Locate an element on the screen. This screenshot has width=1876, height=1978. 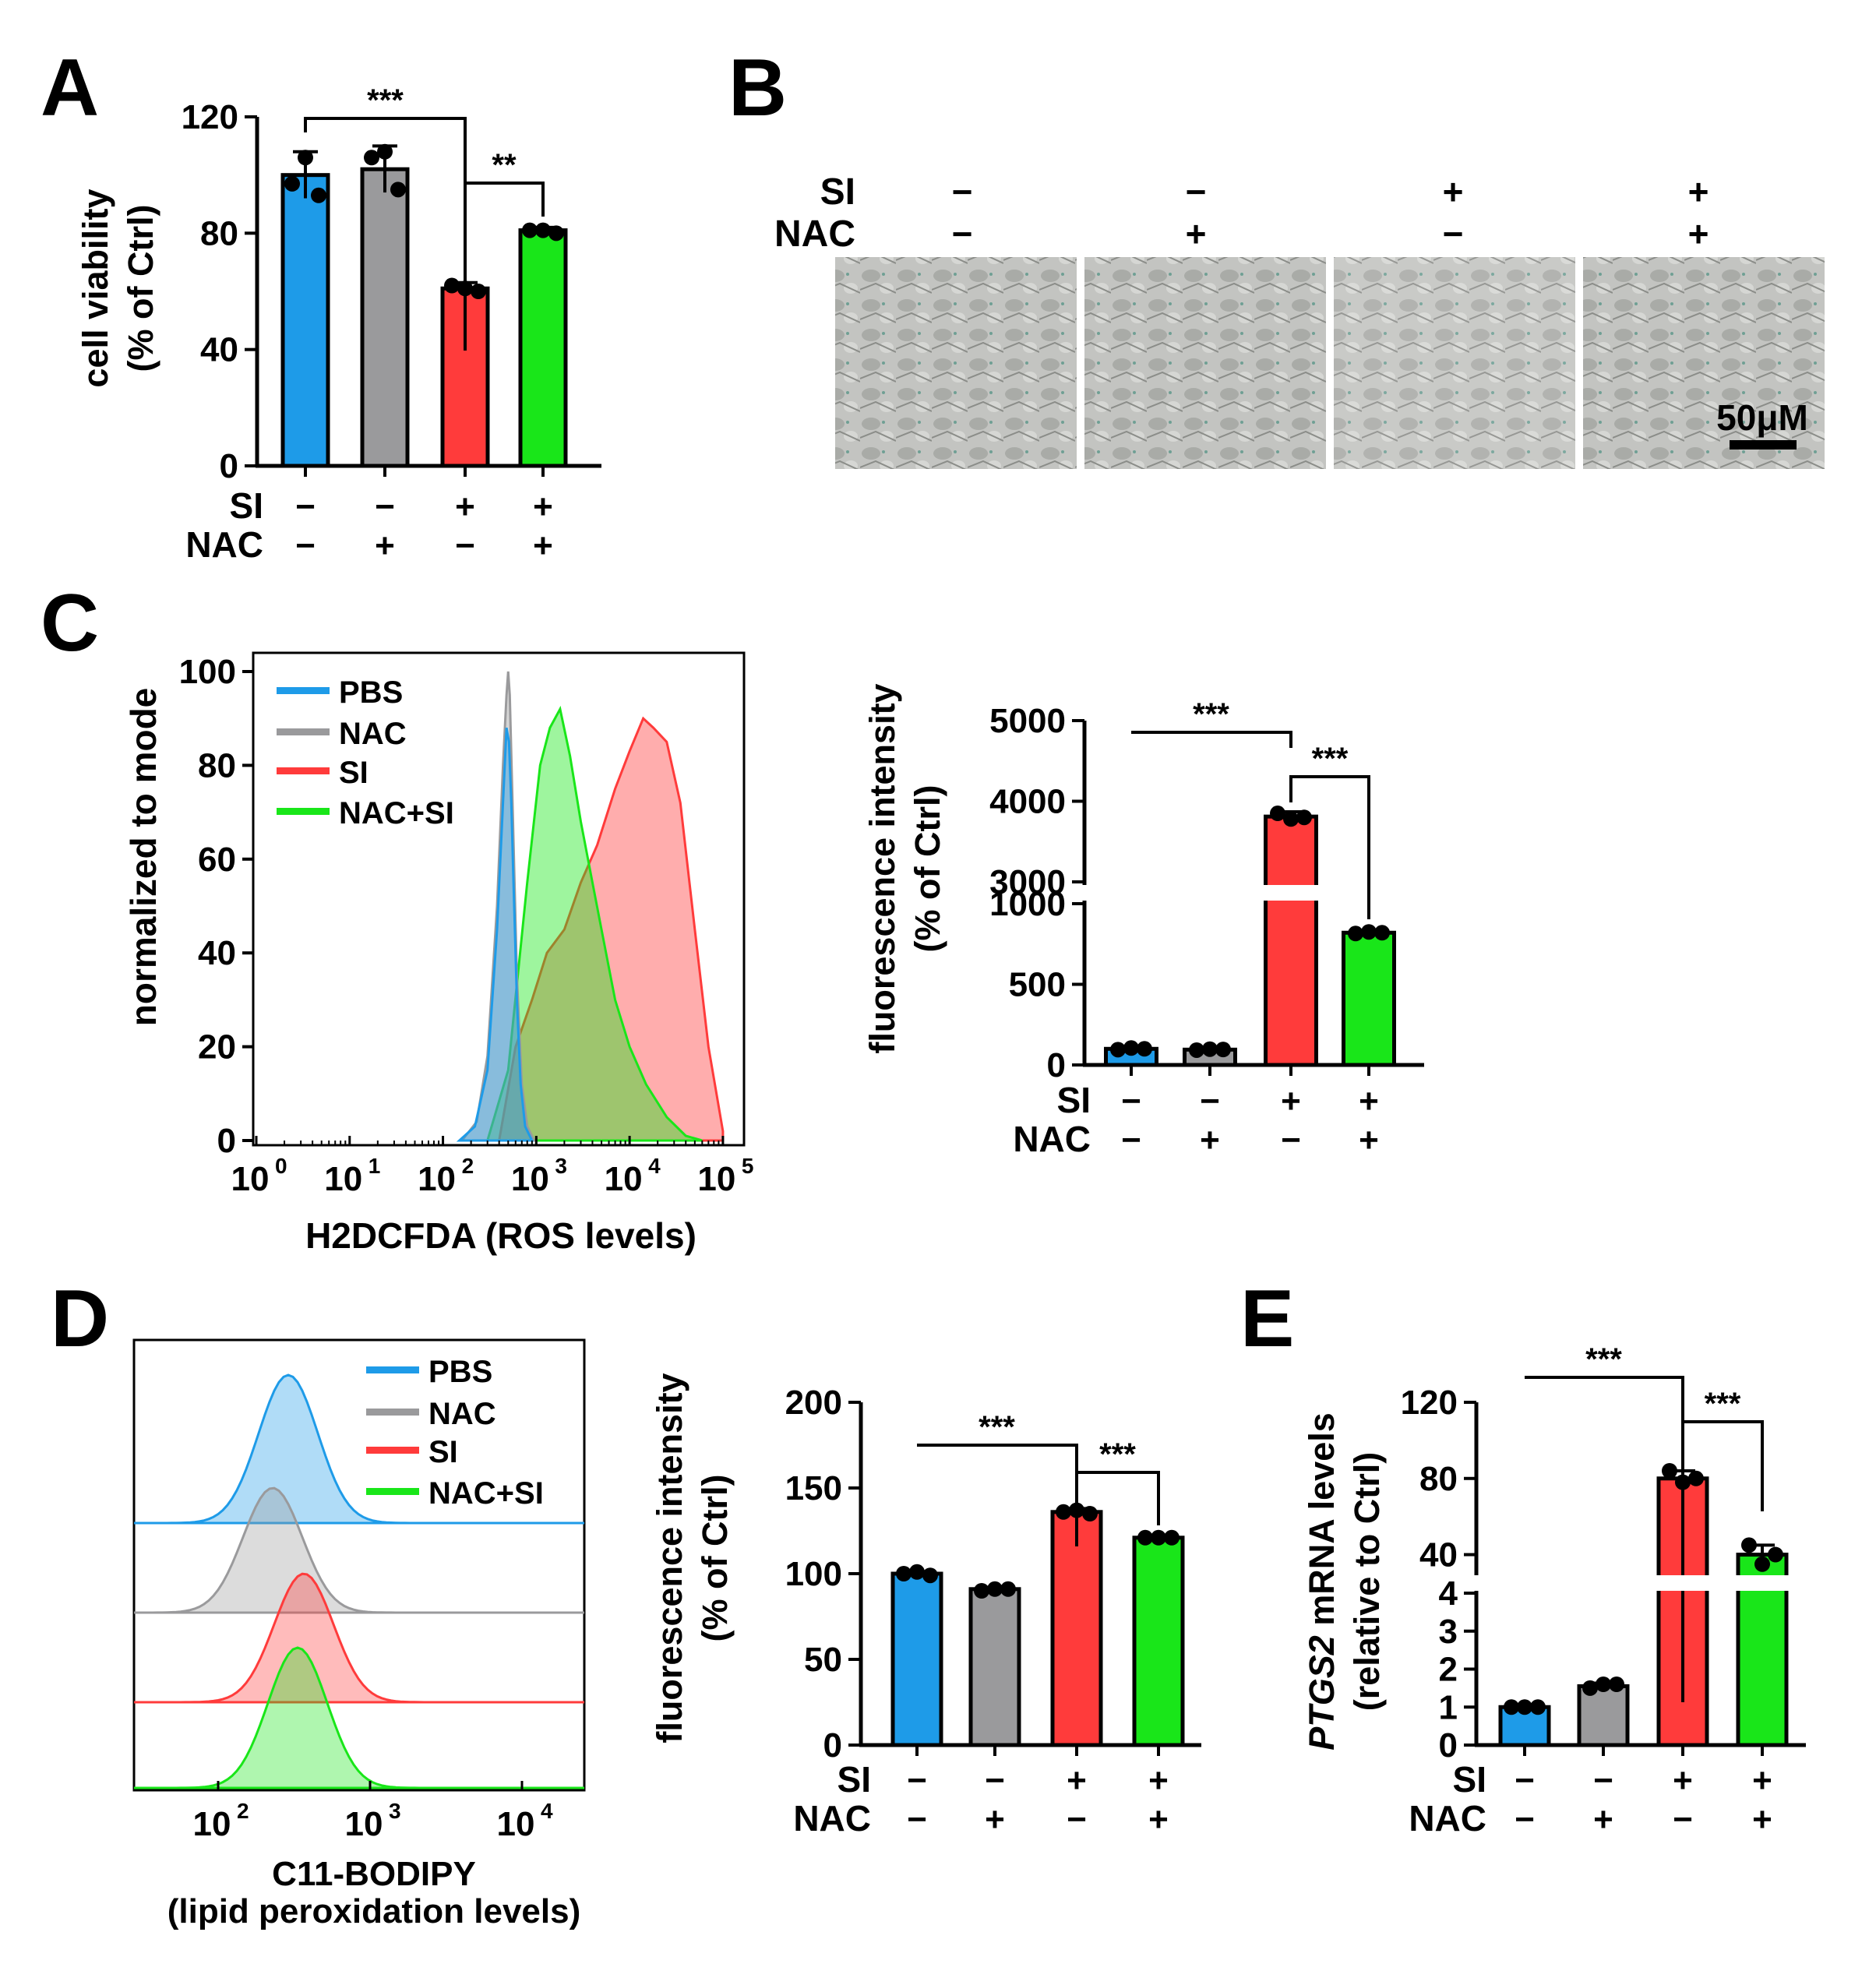
y-label-line2: (% of Ctrl) is located at coordinates (927, 869).